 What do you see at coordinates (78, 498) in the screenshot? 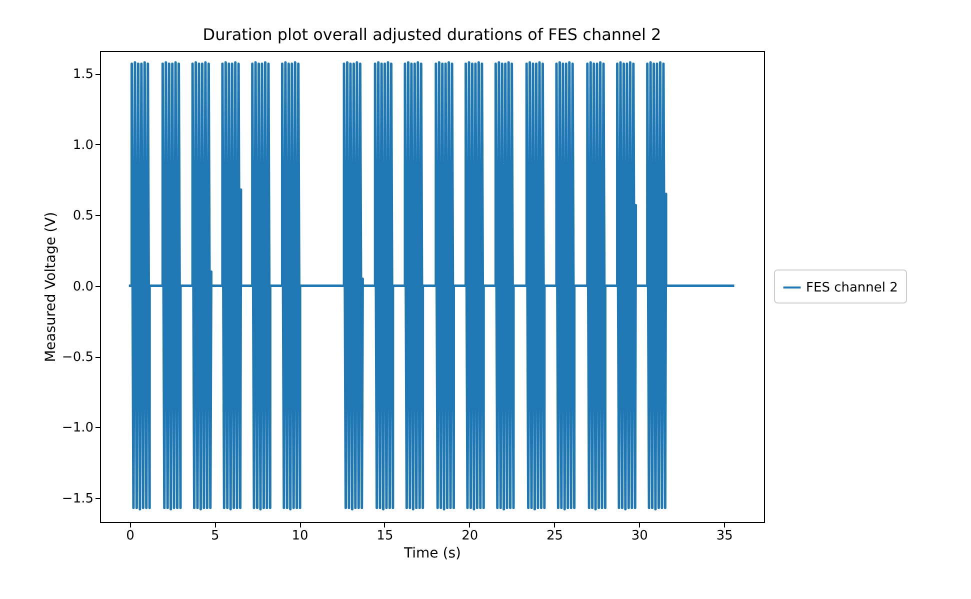
I see `y-tick-label: −1.5` at bounding box center [78, 498].